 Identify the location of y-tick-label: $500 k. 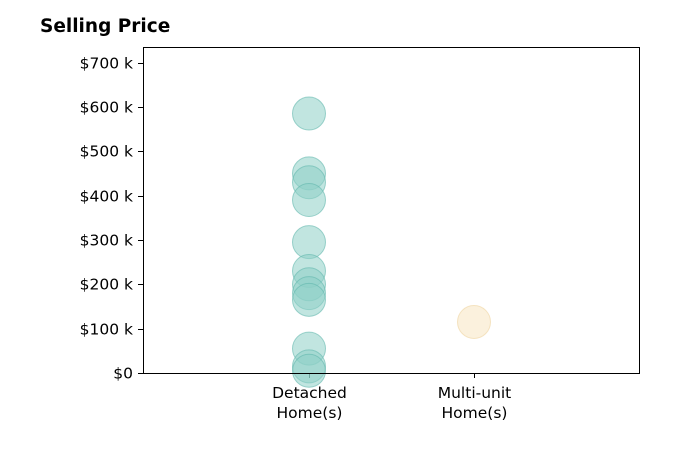
(106, 152).